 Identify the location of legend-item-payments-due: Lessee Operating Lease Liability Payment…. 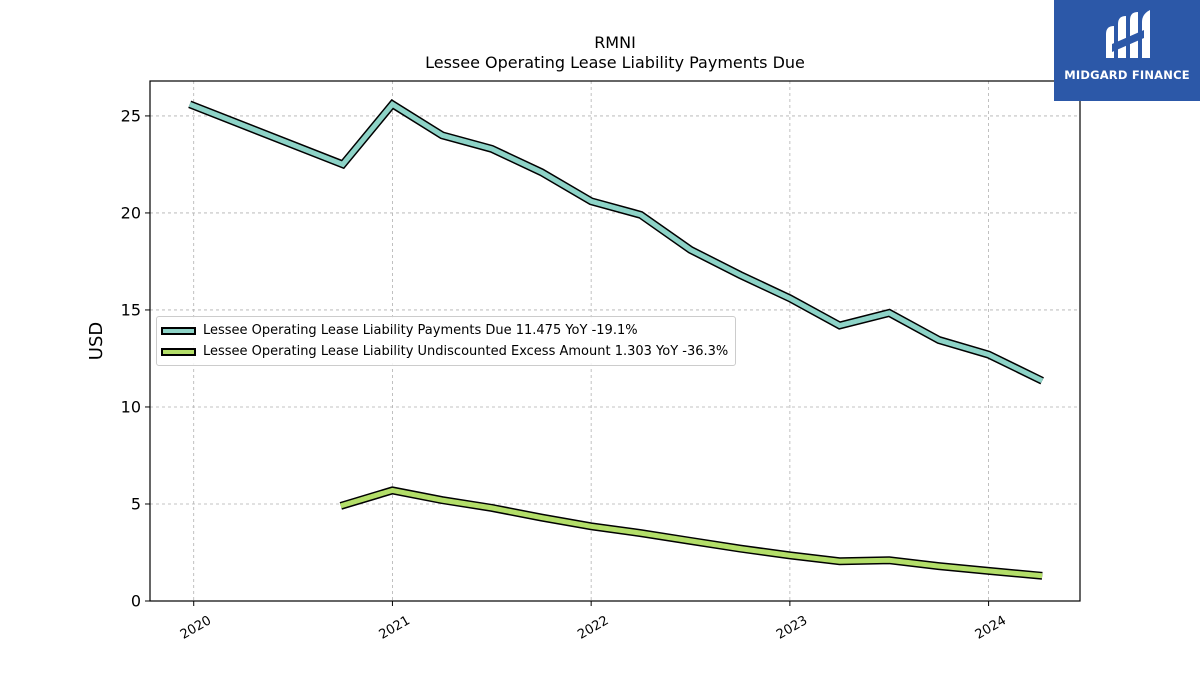
(444, 330).